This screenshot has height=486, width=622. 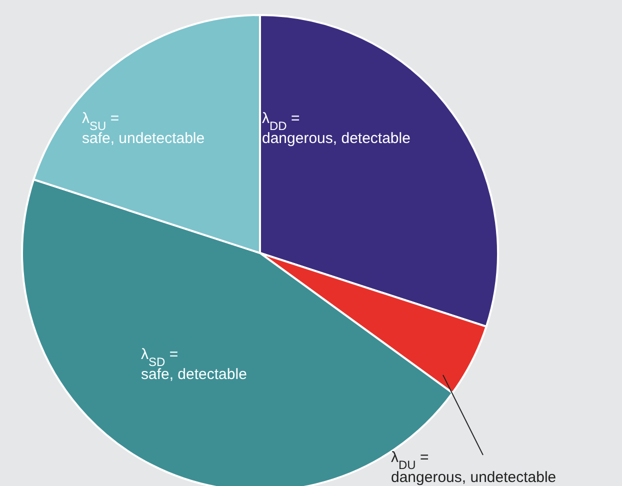 I want to click on slice-label: λ$_{DU}$ = dangerous, undetectable, so click(x=473, y=467).